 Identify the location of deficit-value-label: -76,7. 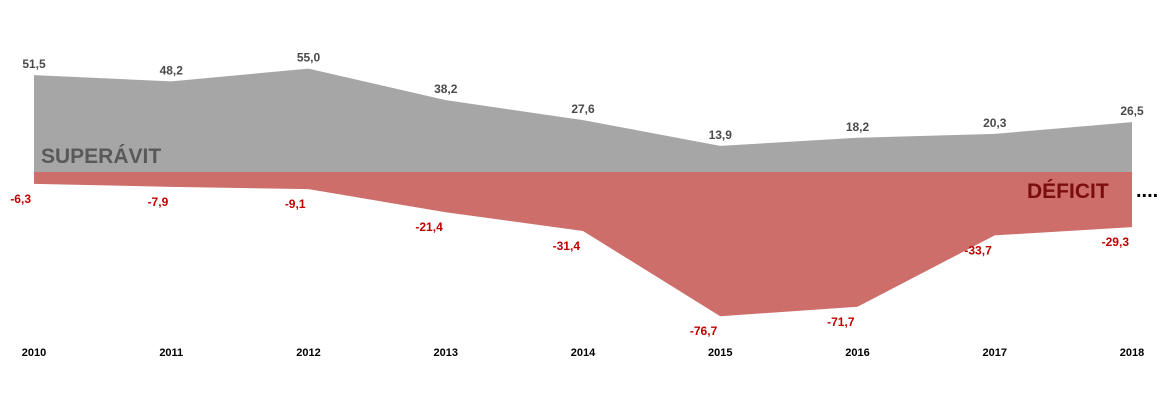
(704, 331).